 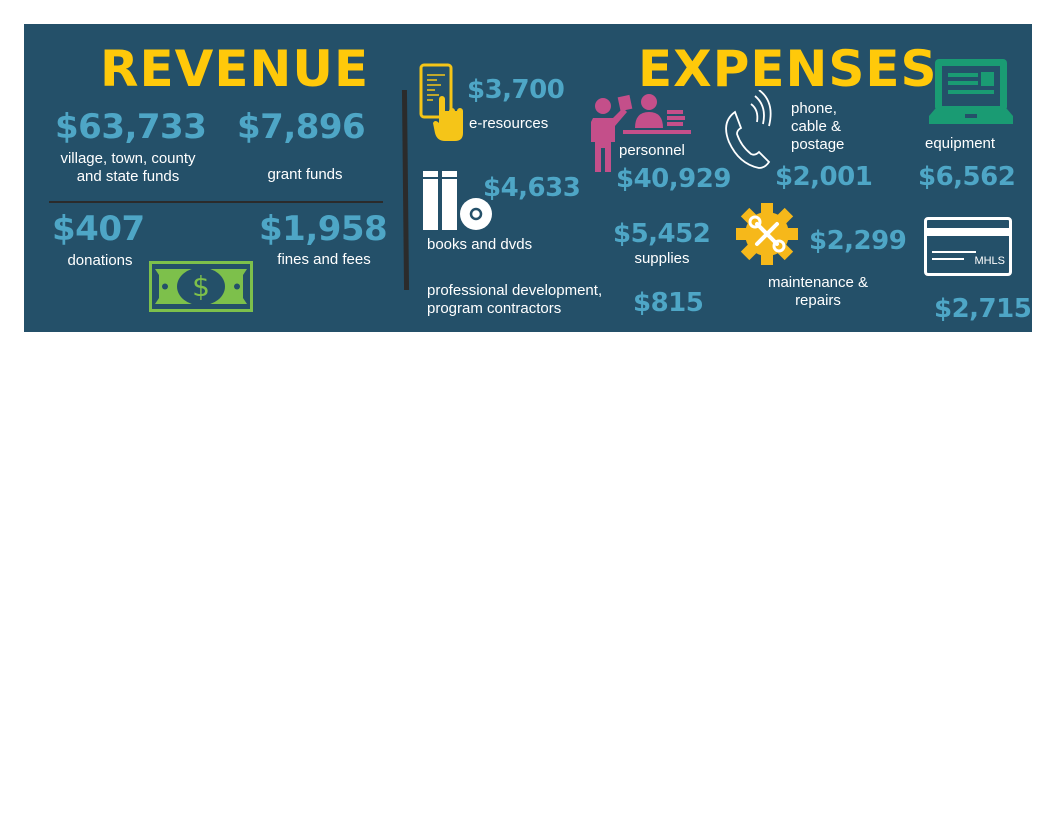 I want to click on label-line: village, town, county, so click(x=128, y=158).